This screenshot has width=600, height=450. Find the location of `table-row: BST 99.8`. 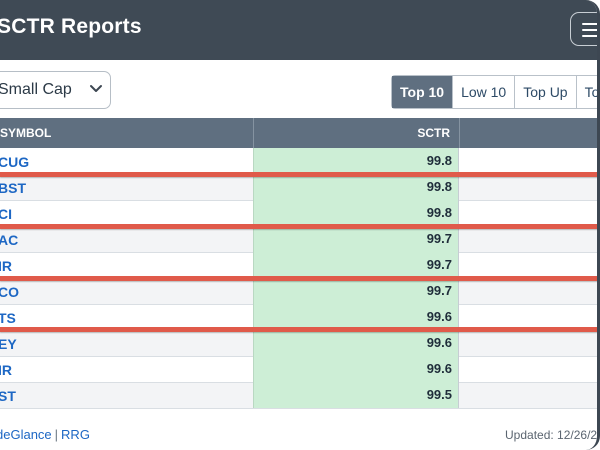

table-row: BST 99.8 is located at coordinates (298, 187).